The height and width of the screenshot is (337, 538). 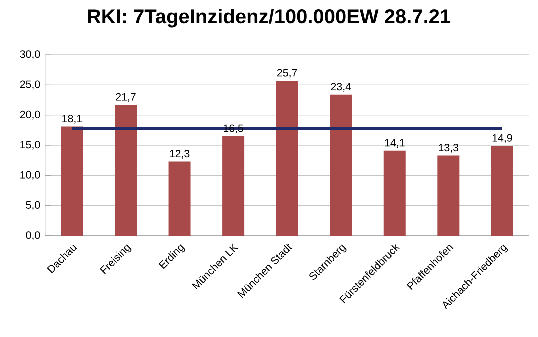 What do you see at coordinates (502, 139) in the screenshot?
I see `data-label: 14,9` at bounding box center [502, 139].